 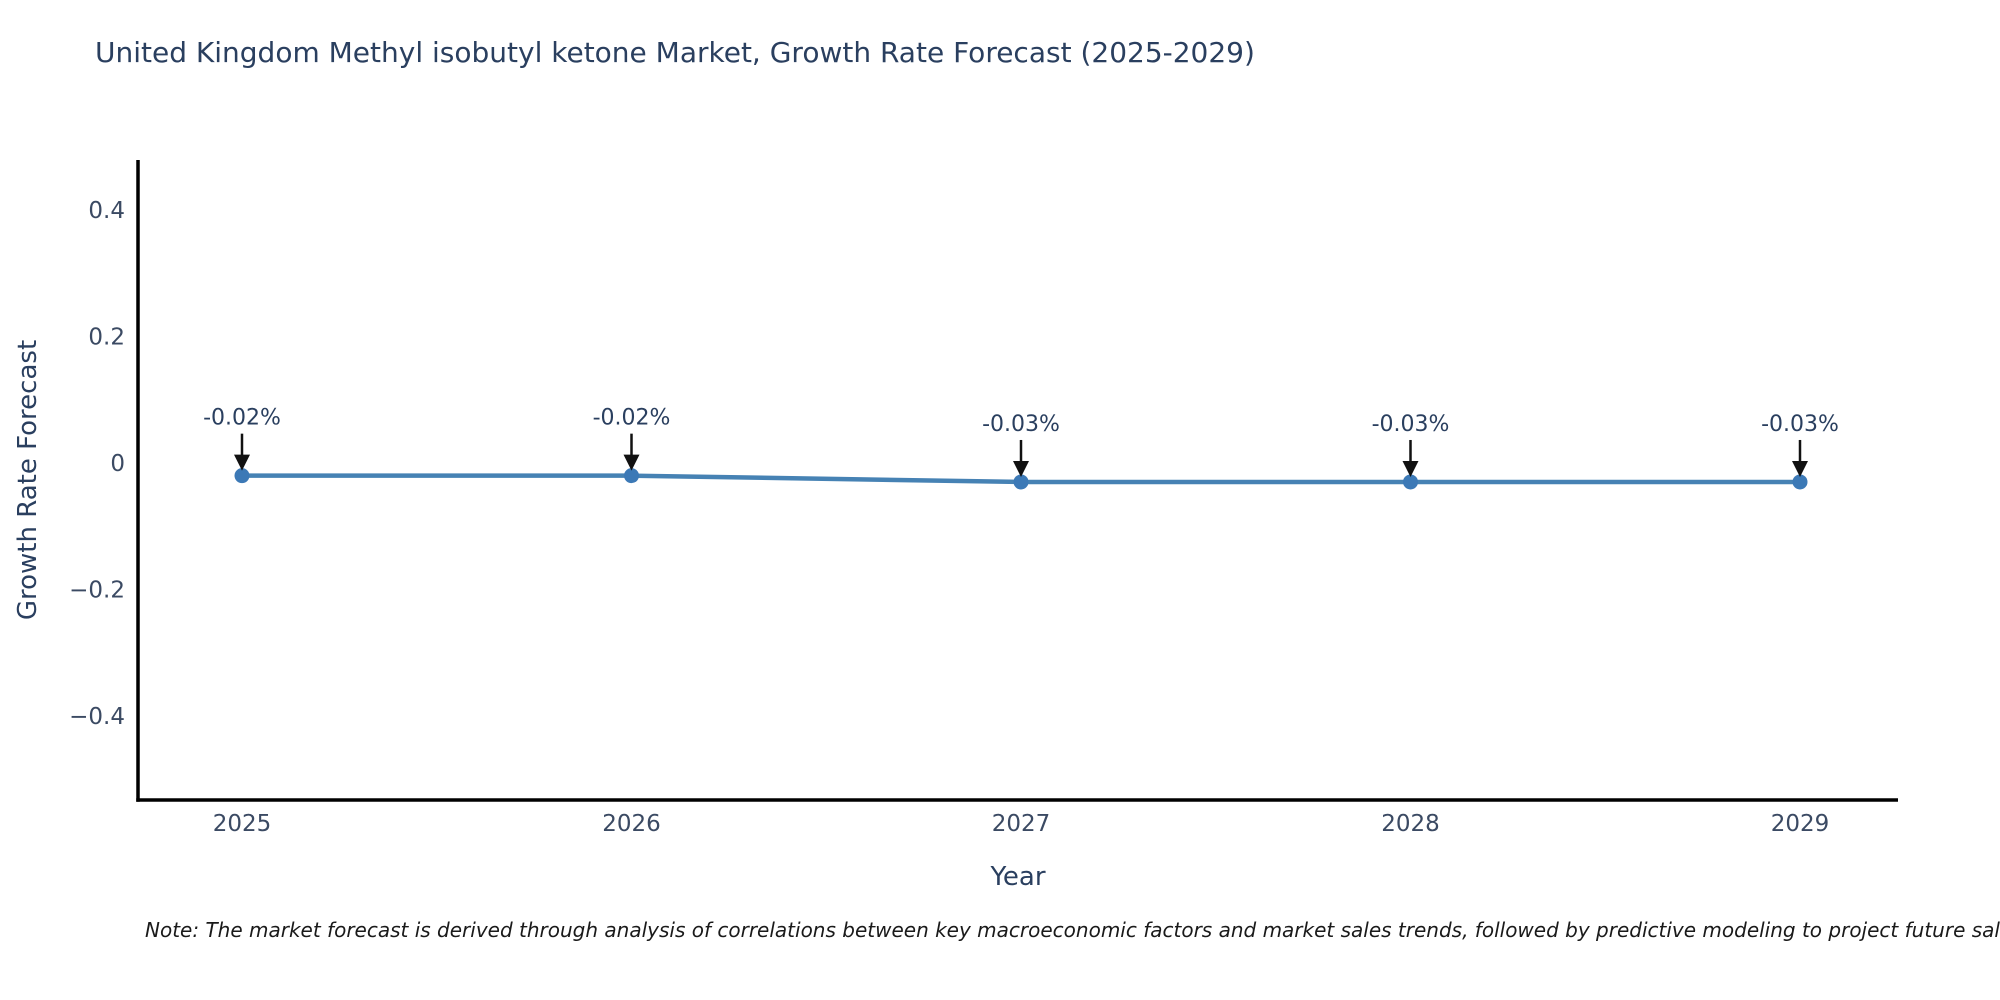 I want to click on y-tick-label: 0.4, so click(x=106, y=211).